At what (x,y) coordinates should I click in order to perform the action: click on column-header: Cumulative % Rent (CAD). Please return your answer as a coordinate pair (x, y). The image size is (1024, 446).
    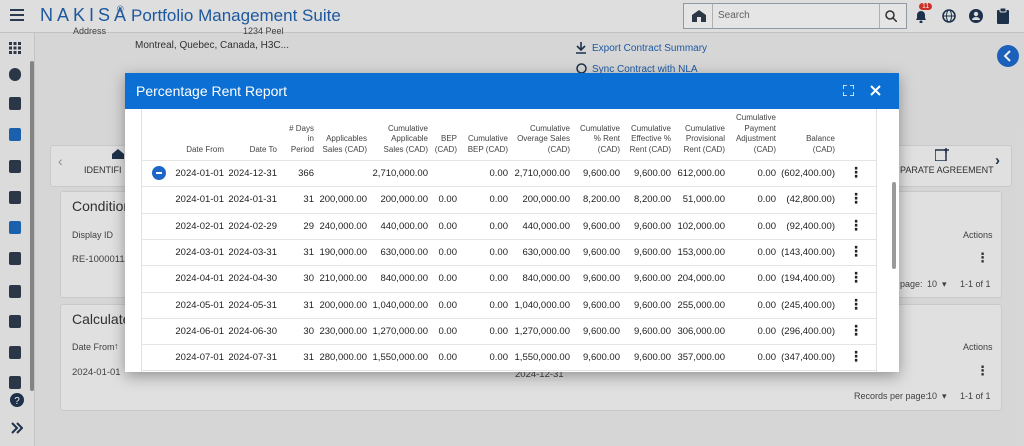
    Looking at the image, I should click on (599, 138).